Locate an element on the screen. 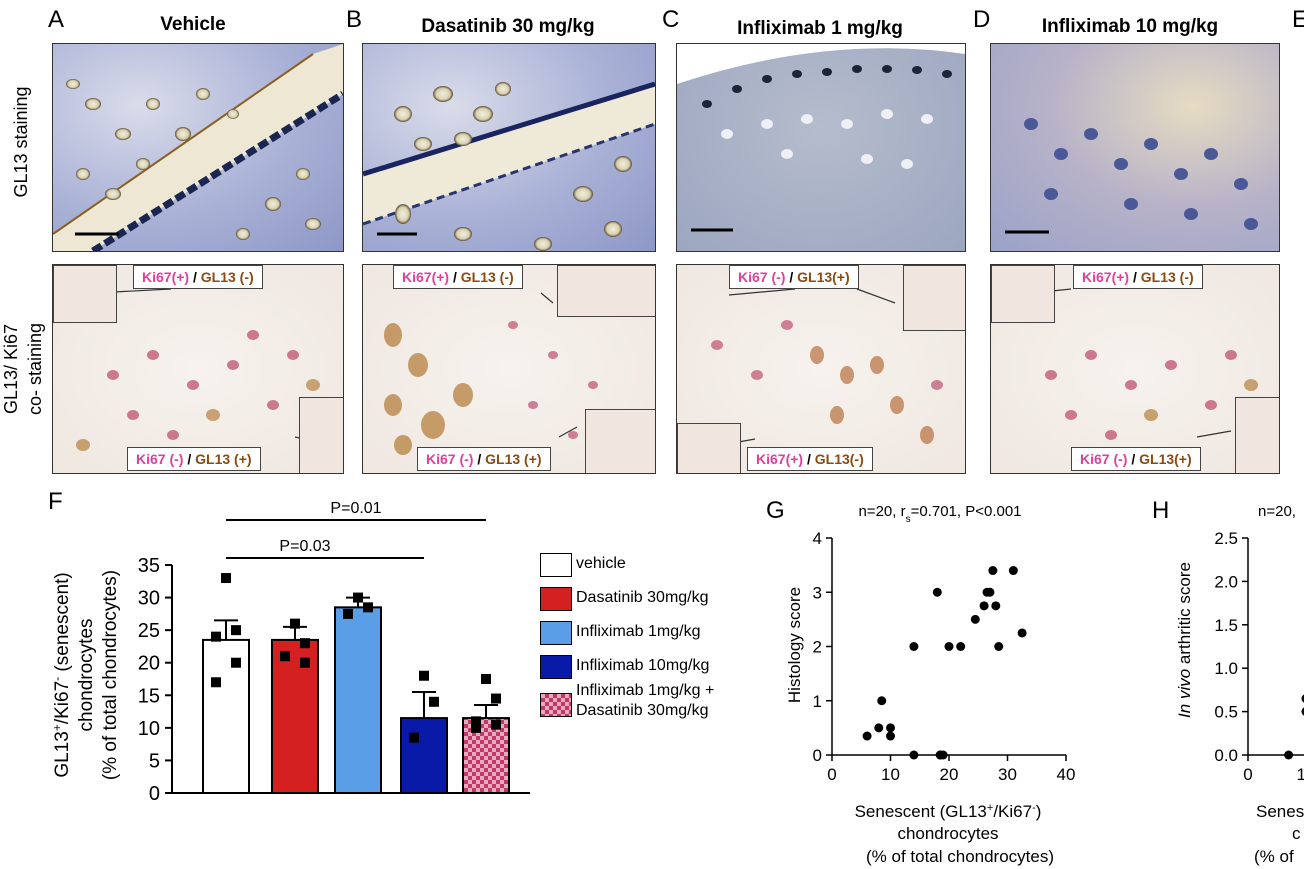 This screenshot has height=869, width=1304. micrograph-ki67-dasatinib: Ki67(+) / GL13 (-) Ki67 (-) / GL13 (+) is located at coordinates (509, 369).